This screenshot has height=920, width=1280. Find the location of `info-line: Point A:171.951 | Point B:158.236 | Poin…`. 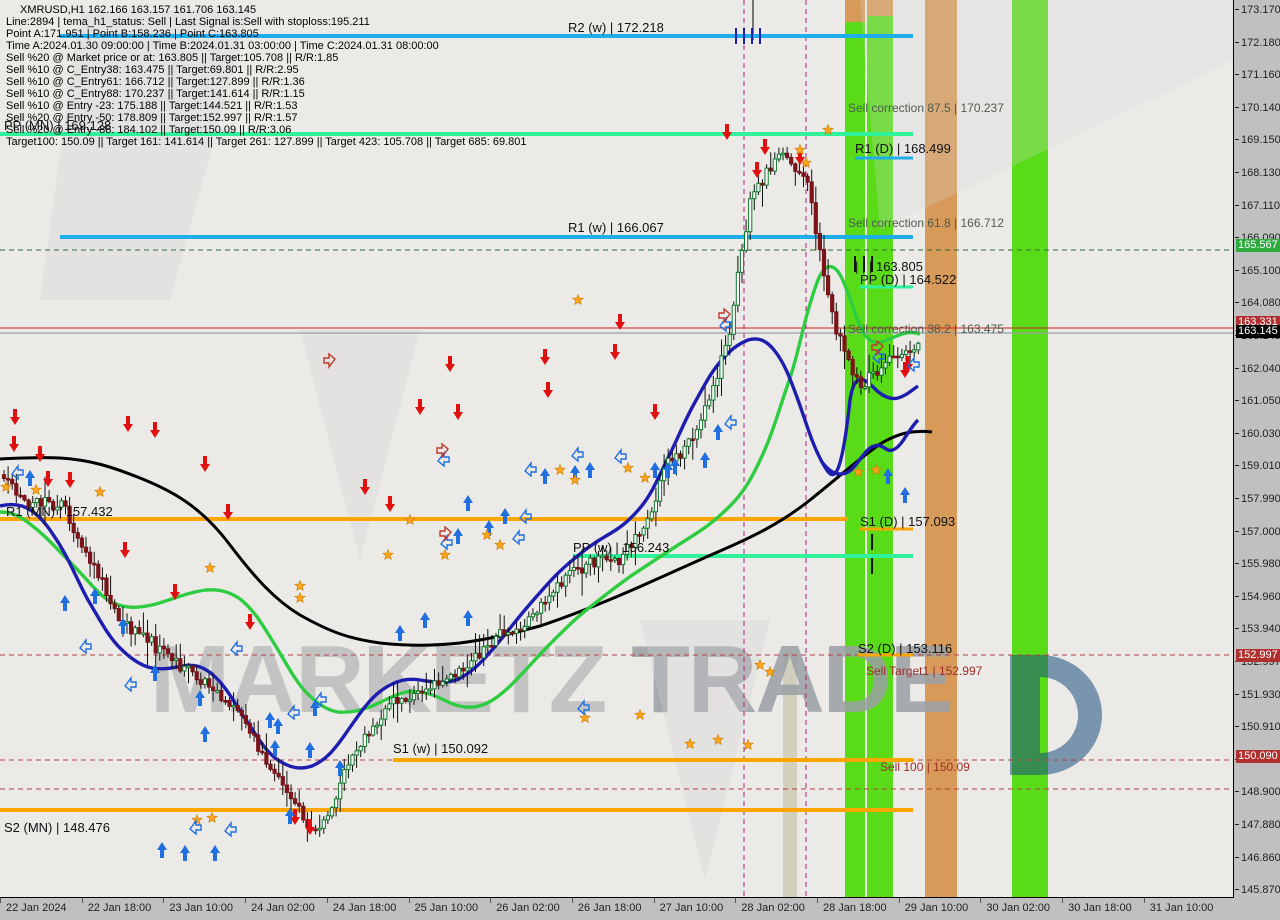

info-line: Point A:171.951 | Point B:158.236 | Poin… is located at coordinates (132, 34).